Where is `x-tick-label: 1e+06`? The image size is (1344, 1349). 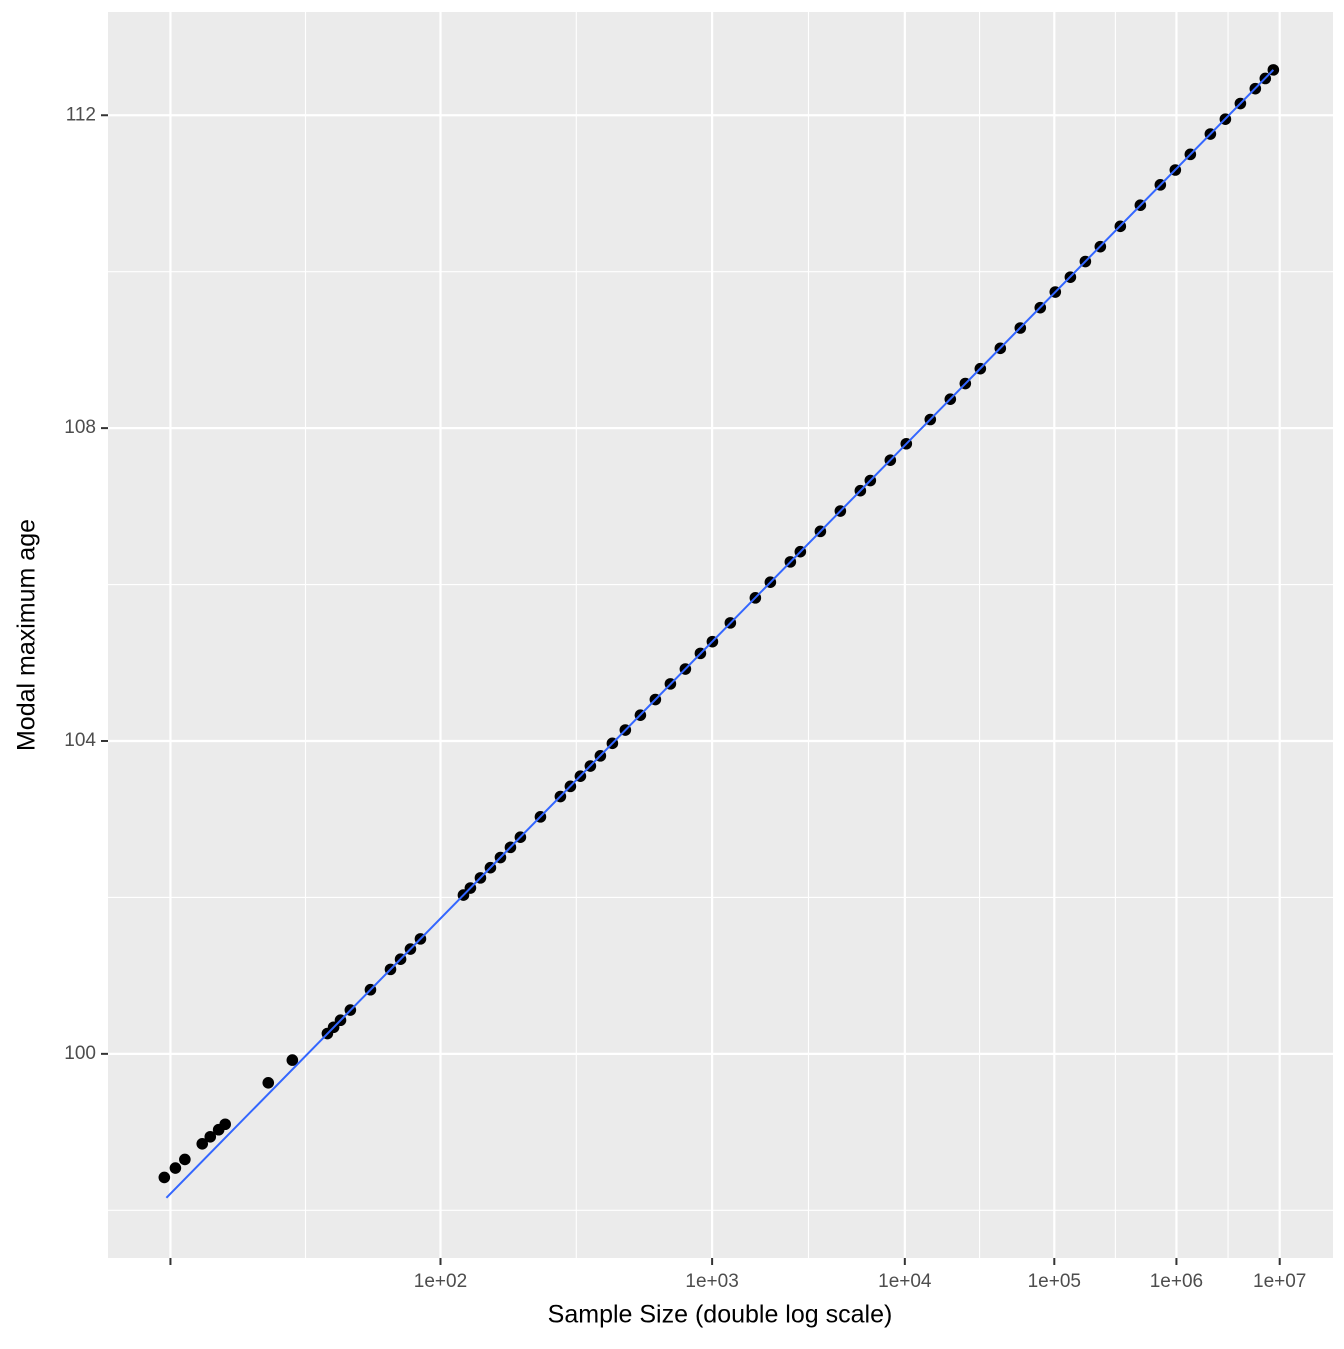
x-tick-label: 1e+06 is located at coordinates (1176, 1281).